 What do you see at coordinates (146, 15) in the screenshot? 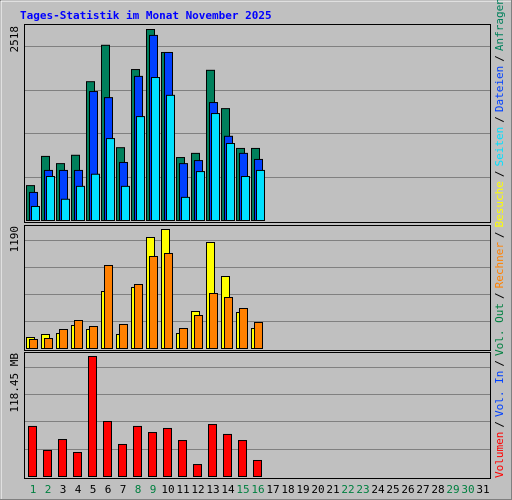
I see `chart-title: Tages-Statistik im Monat November 2025` at bounding box center [146, 15].